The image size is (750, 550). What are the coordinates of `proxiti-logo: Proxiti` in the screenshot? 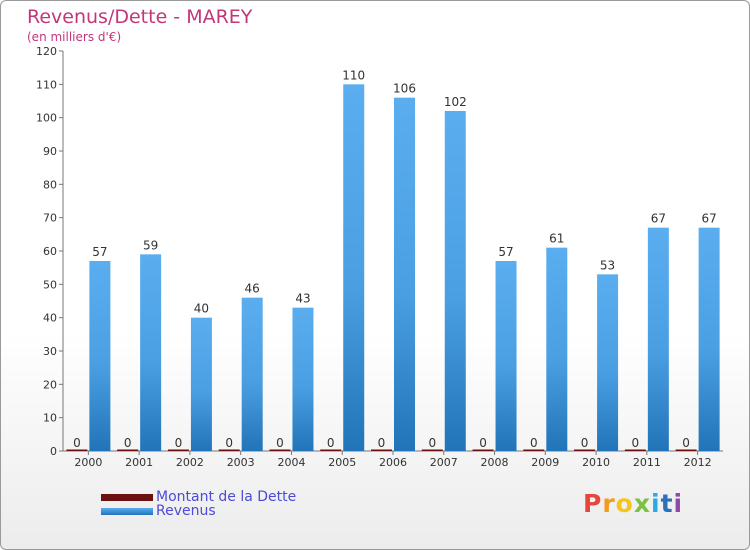 It's located at (633, 503).